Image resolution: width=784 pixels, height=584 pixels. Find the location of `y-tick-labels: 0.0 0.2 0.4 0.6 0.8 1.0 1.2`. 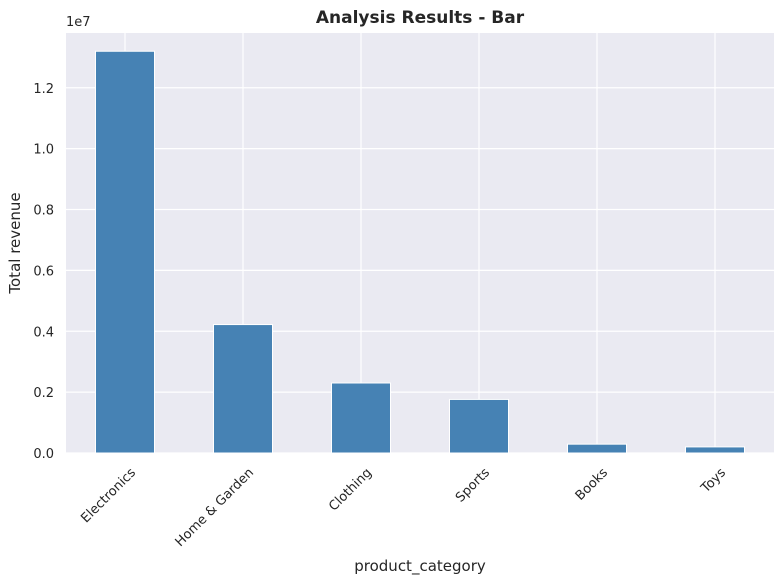

y-tick-labels: 0.0 0.2 0.4 0.6 0.8 1.0 1.2 is located at coordinates (43, 272).